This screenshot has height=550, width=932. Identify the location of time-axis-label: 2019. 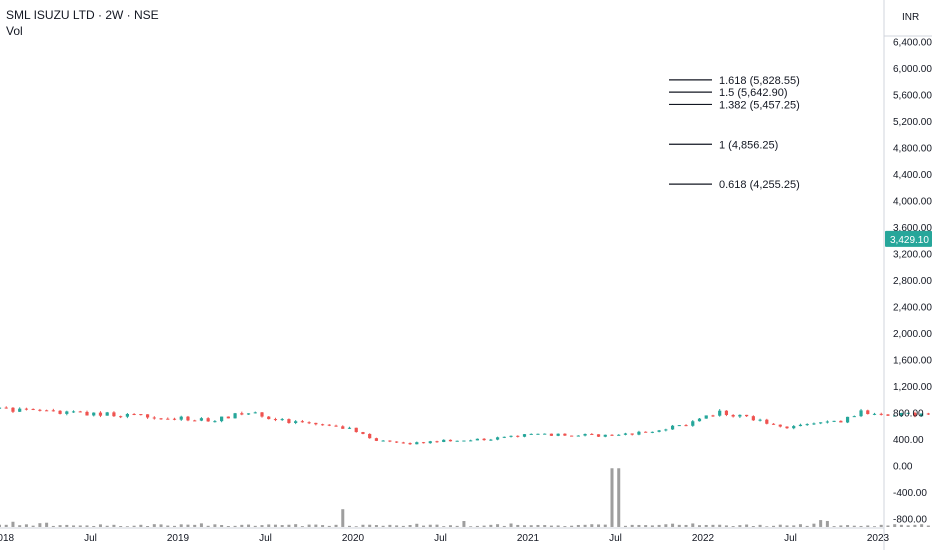
(178, 538).